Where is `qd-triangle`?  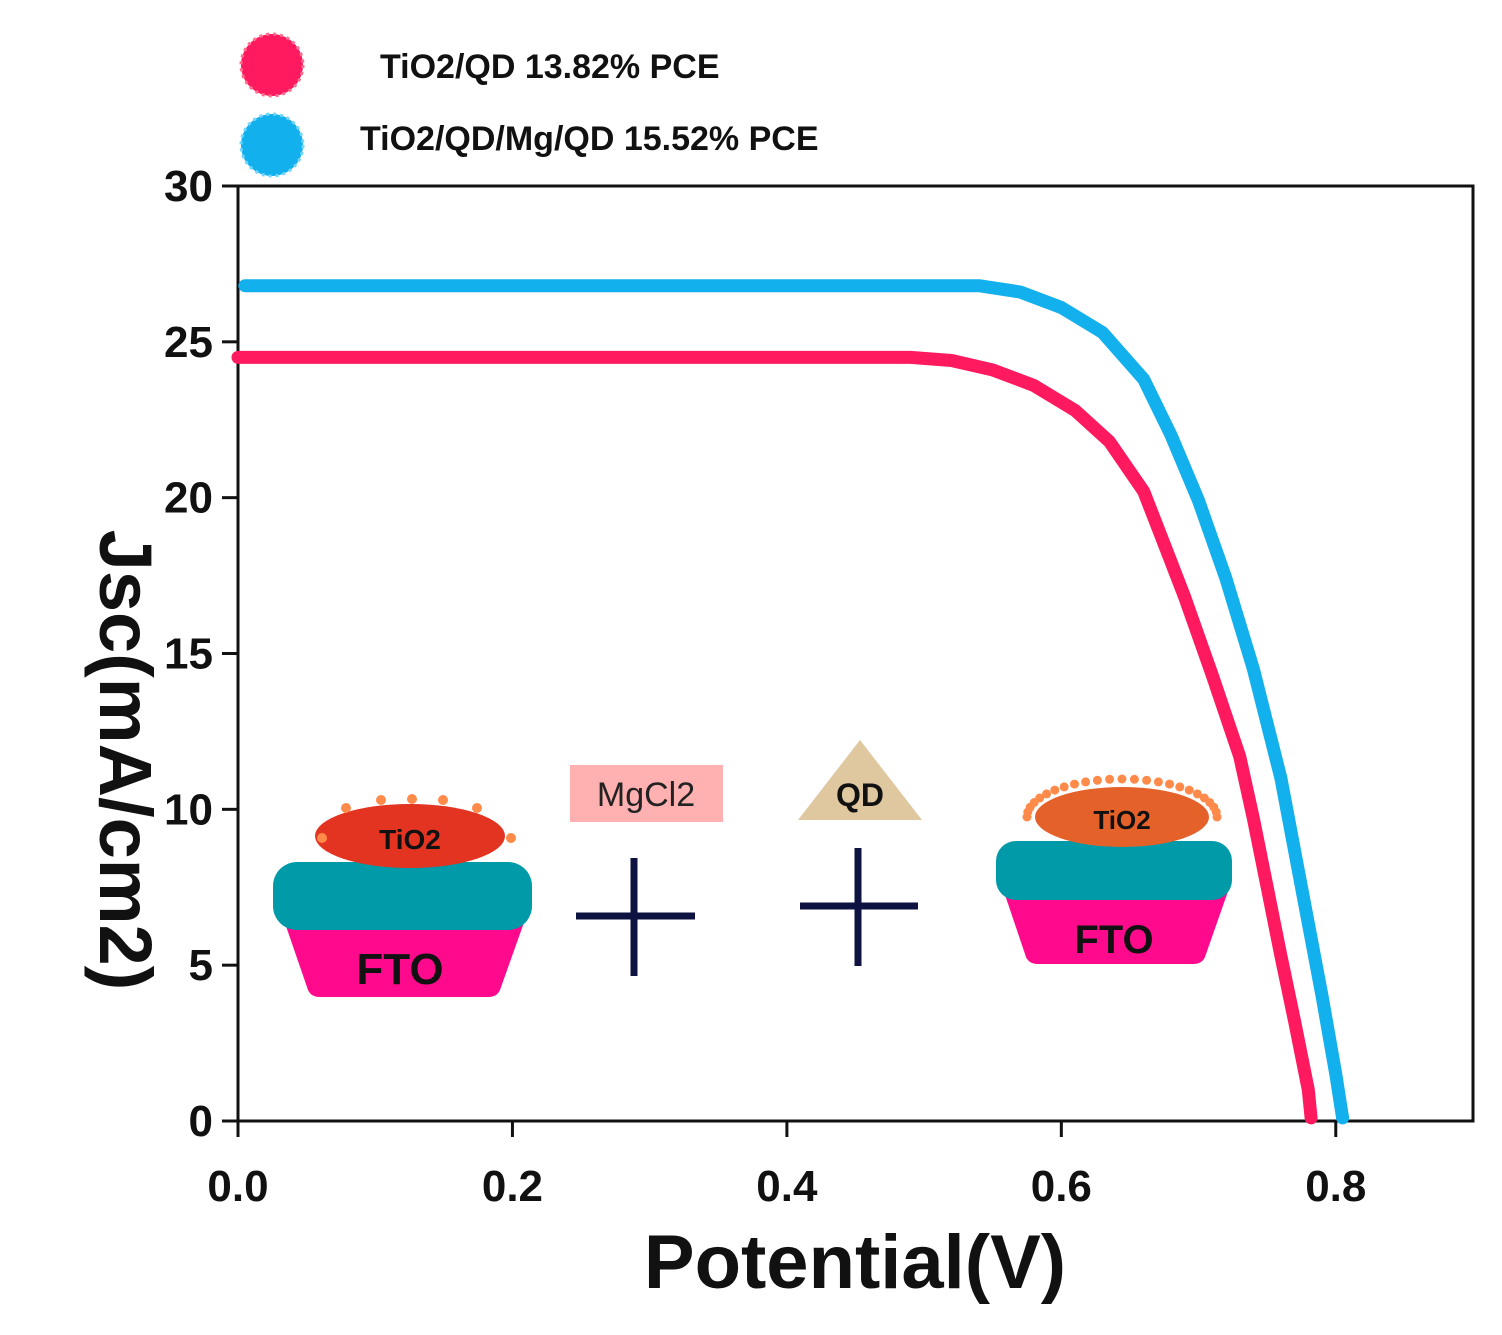
qd-triangle is located at coordinates (860, 780).